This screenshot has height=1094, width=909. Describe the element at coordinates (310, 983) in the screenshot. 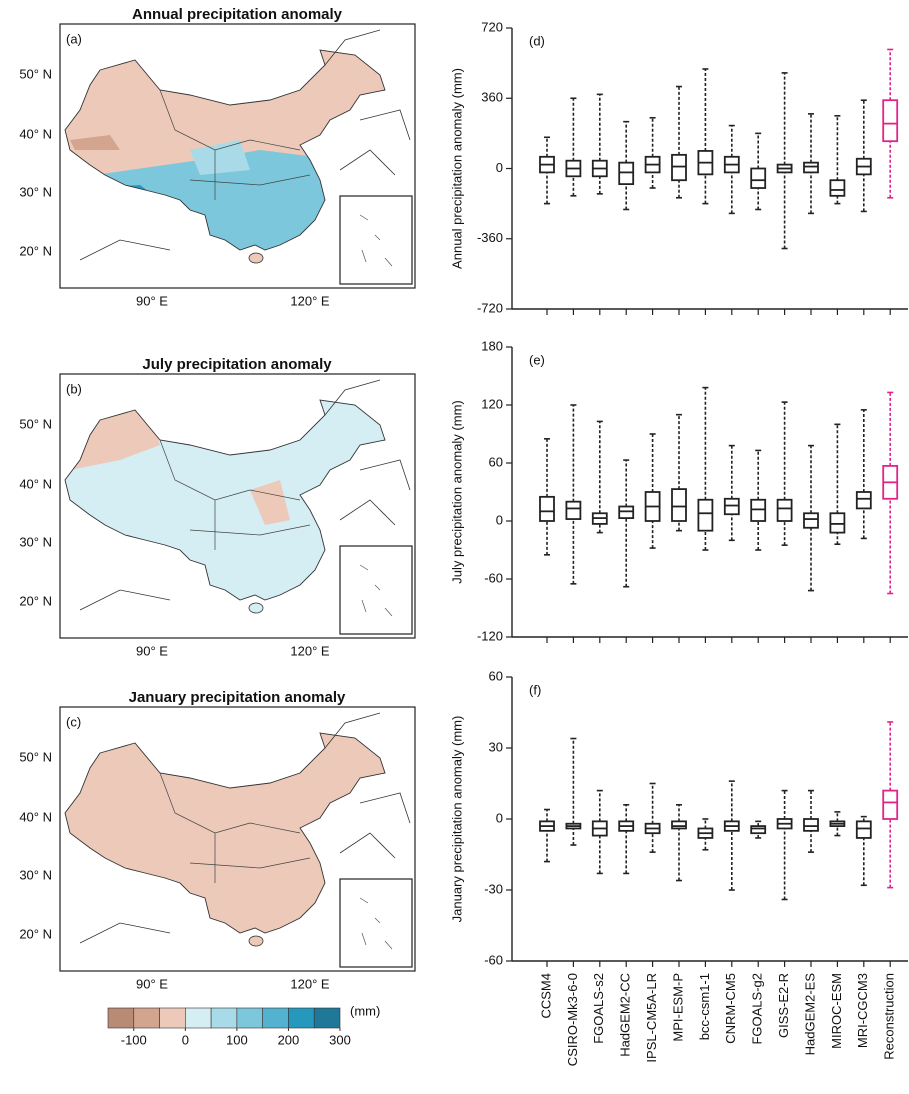

I see `lon-label: 120° E` at that location.